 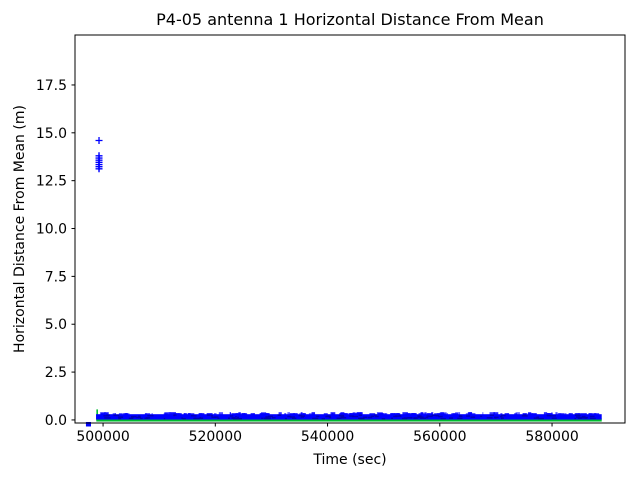 I want to click on y-tick-label: 15.0, so click(x=51, y=134).